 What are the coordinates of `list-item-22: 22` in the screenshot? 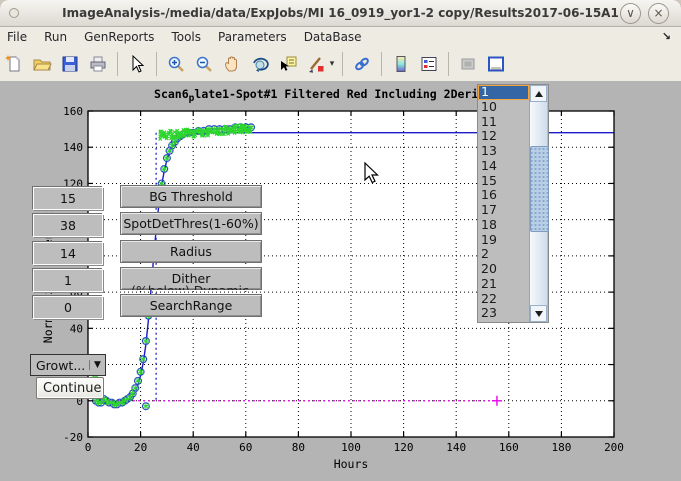 It's located at (489, 298).